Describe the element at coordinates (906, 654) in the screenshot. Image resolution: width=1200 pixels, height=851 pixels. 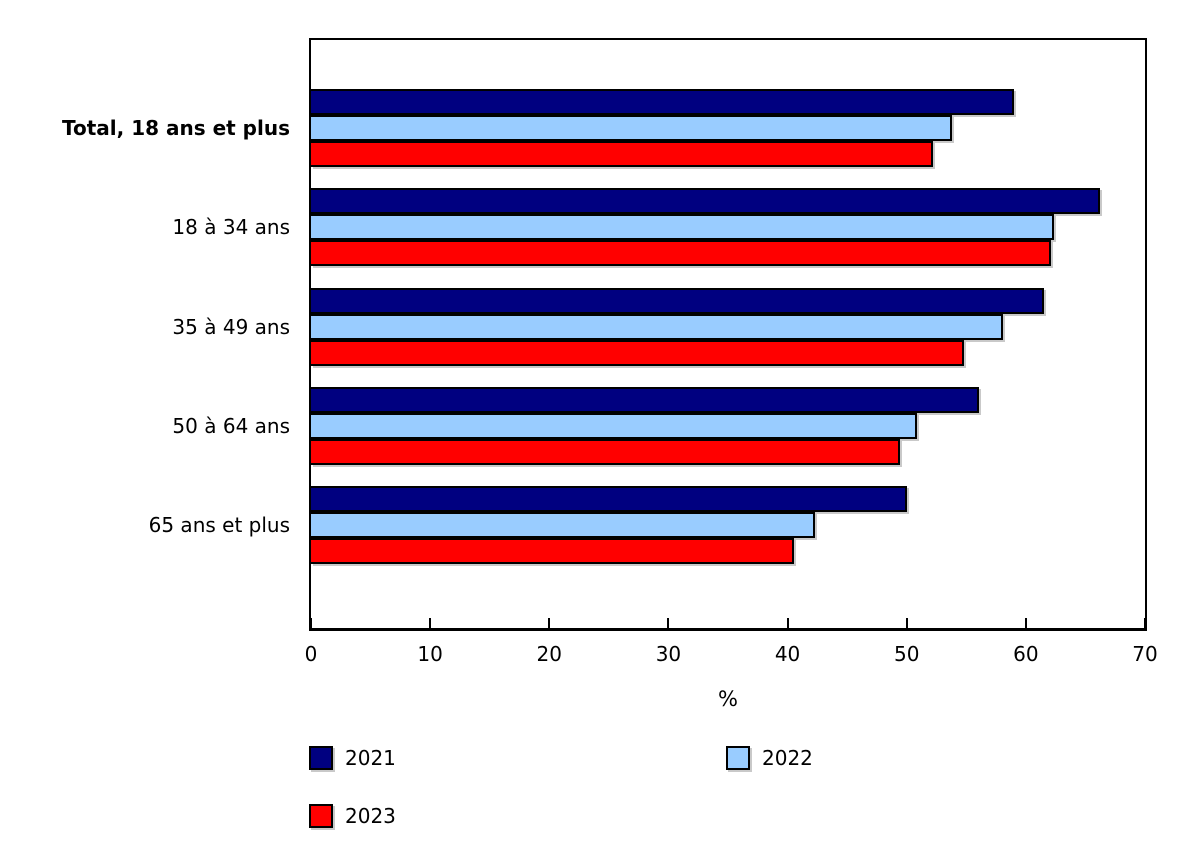
I see `x-tick-label-50: 50` at that location.